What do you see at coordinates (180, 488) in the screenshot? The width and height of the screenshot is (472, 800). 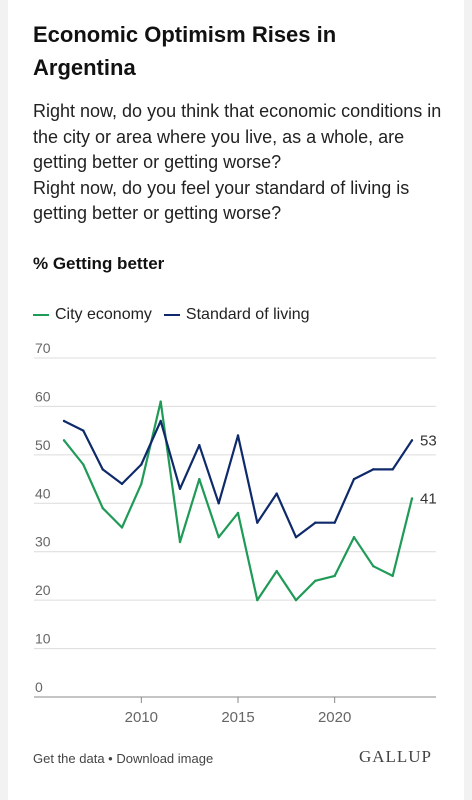 I see `data-point-standard-of-living-2012` at bounding box center [180, 488].